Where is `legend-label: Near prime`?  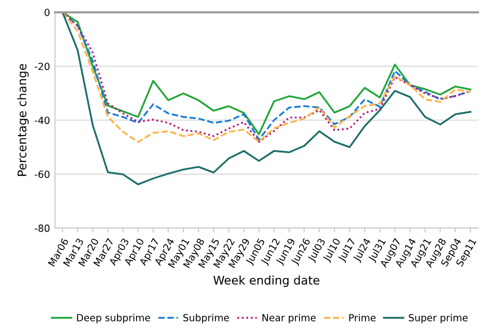 legend-label: Near prime is located at coordinates (289, 319).